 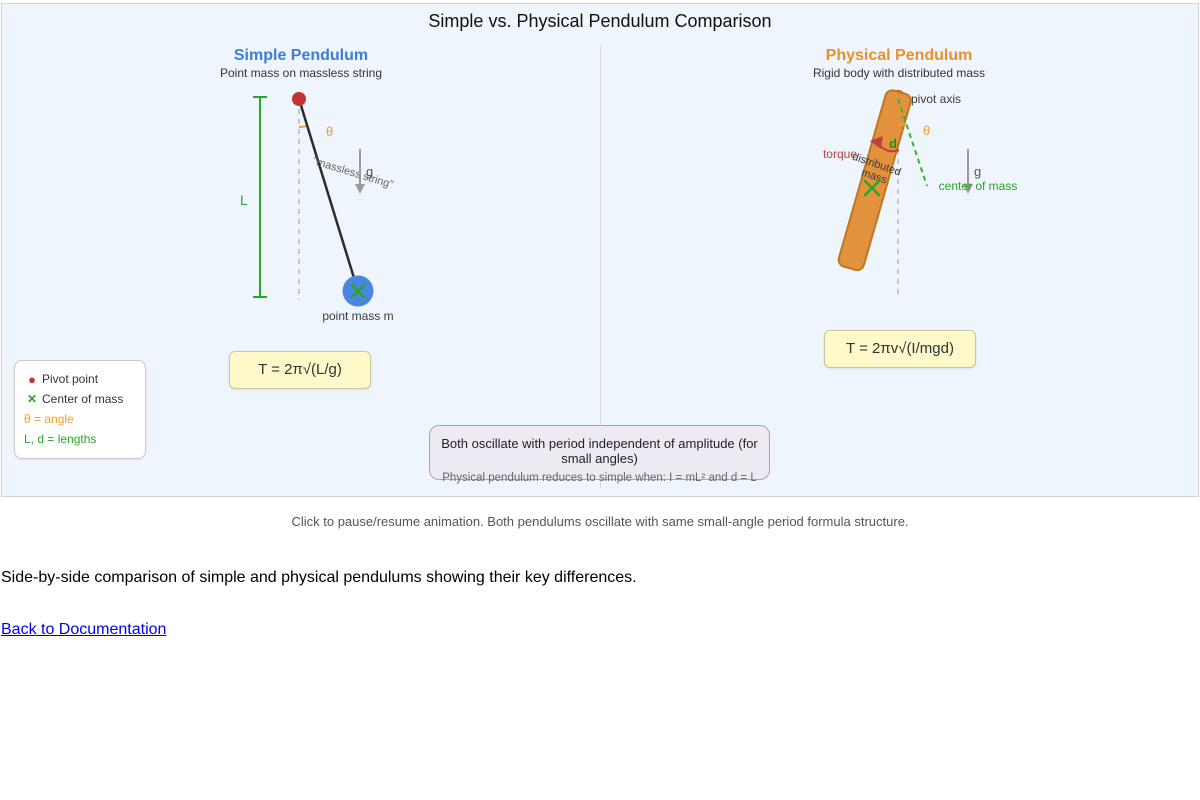 I want to click on back-to-documentation-link: Back to Documentation, so click(x=84, y=629).